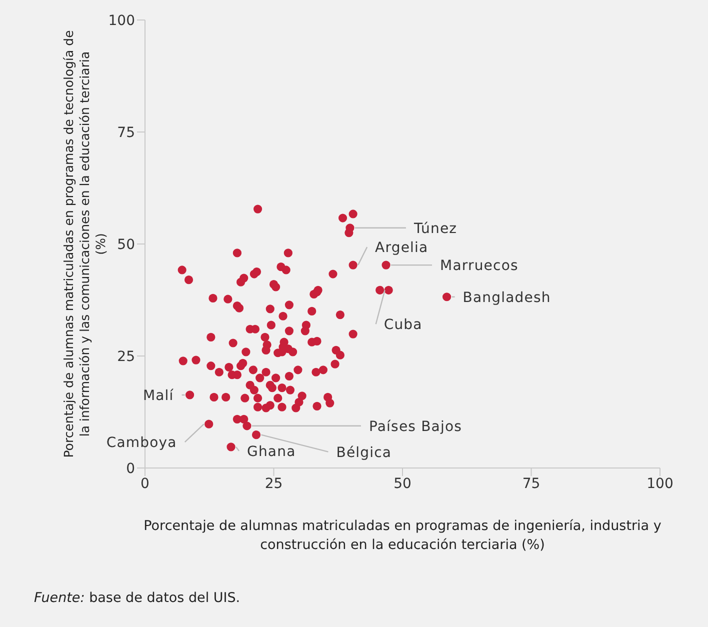 This screenshot has height=627, width=708. Describe the element at coordinates (141, 443) in the screenshot. I see `annotation: Camboya` at that location.